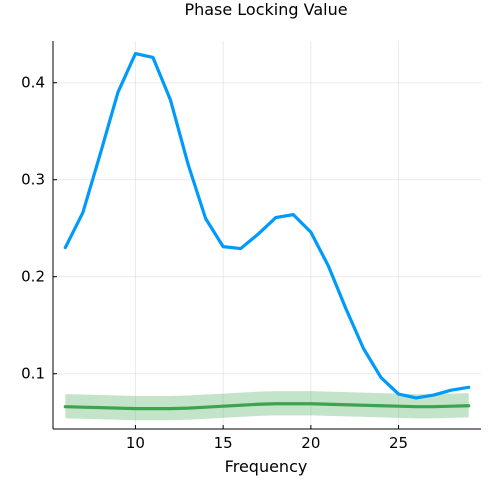 Image resolution: width=499 pixels, height=499 pixels. Describe the element at coordinates (265, 9) in the screenshot. I see `chart-title: Phase Locking Value` at that location.